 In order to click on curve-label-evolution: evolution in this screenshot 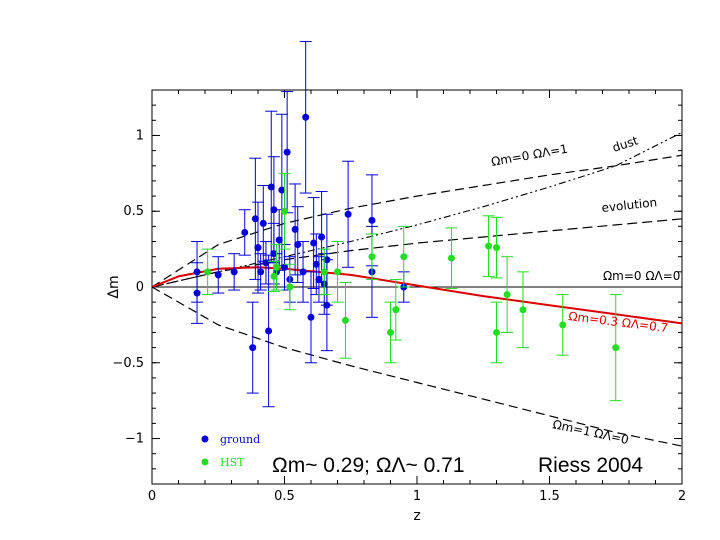, I will do `click(629, 205)`.